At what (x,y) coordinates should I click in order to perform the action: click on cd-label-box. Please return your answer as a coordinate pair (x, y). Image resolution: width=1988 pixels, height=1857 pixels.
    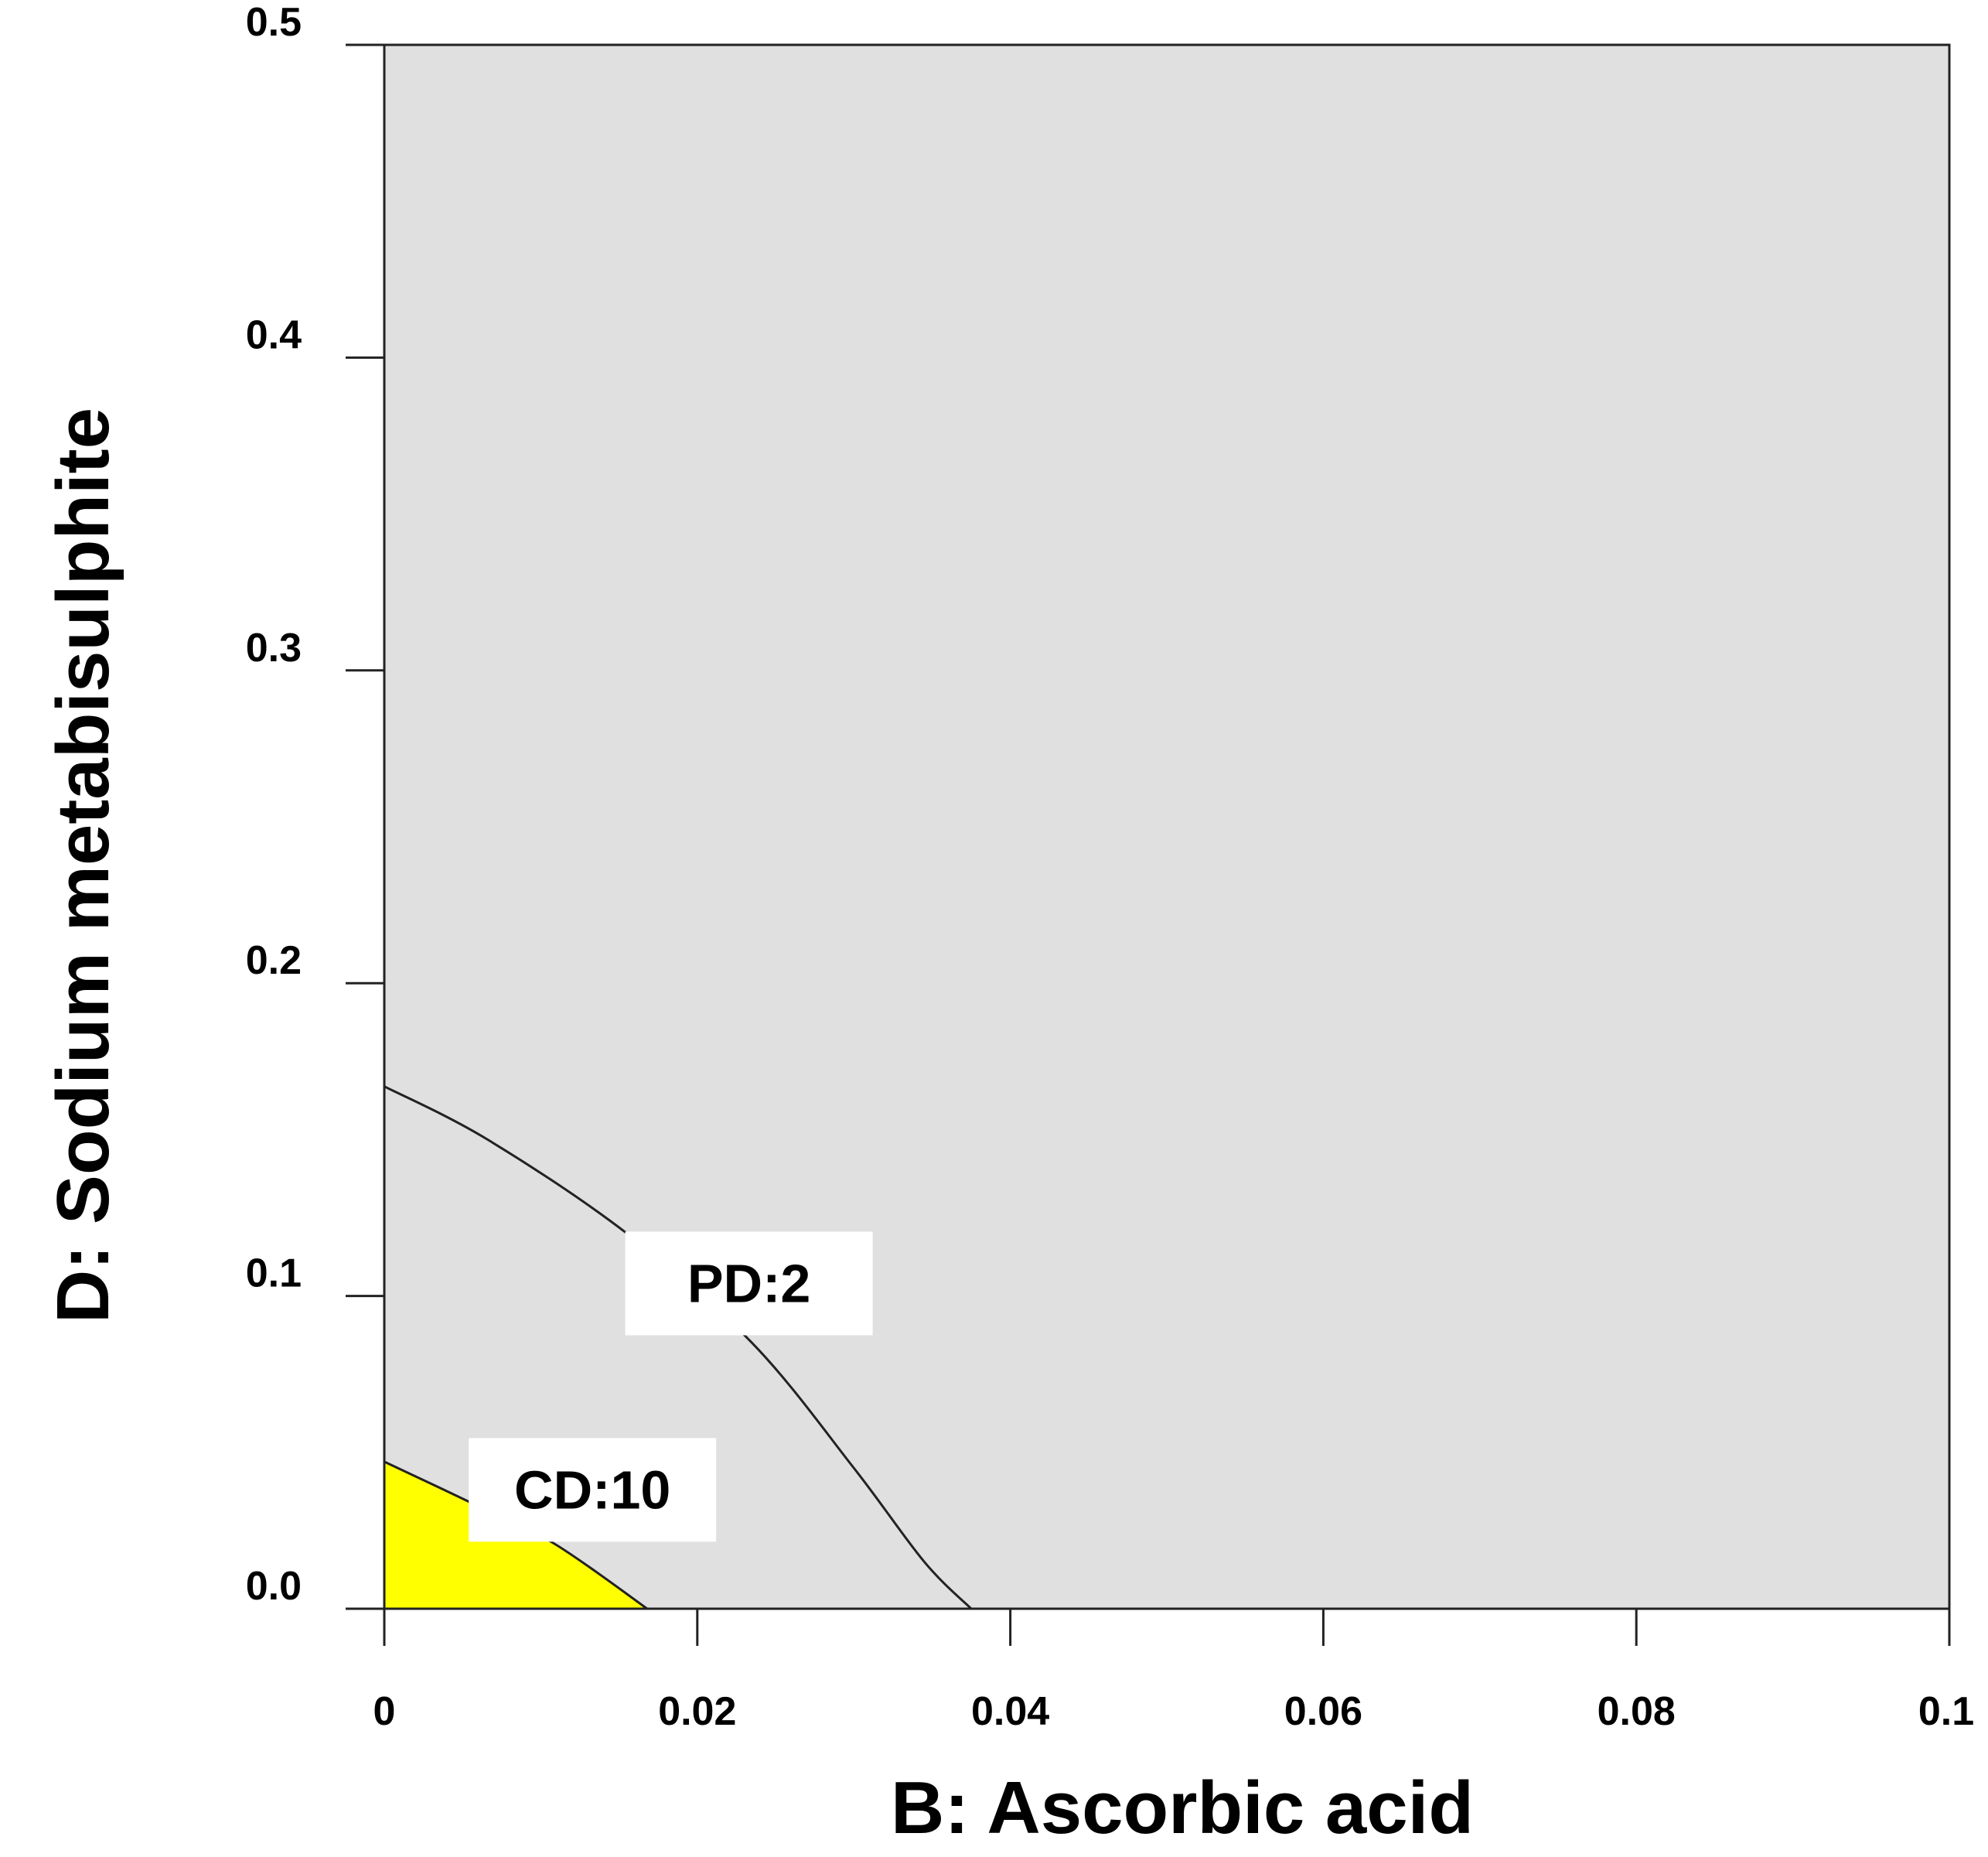
    Looking at the image, I should click on (593, 1490).